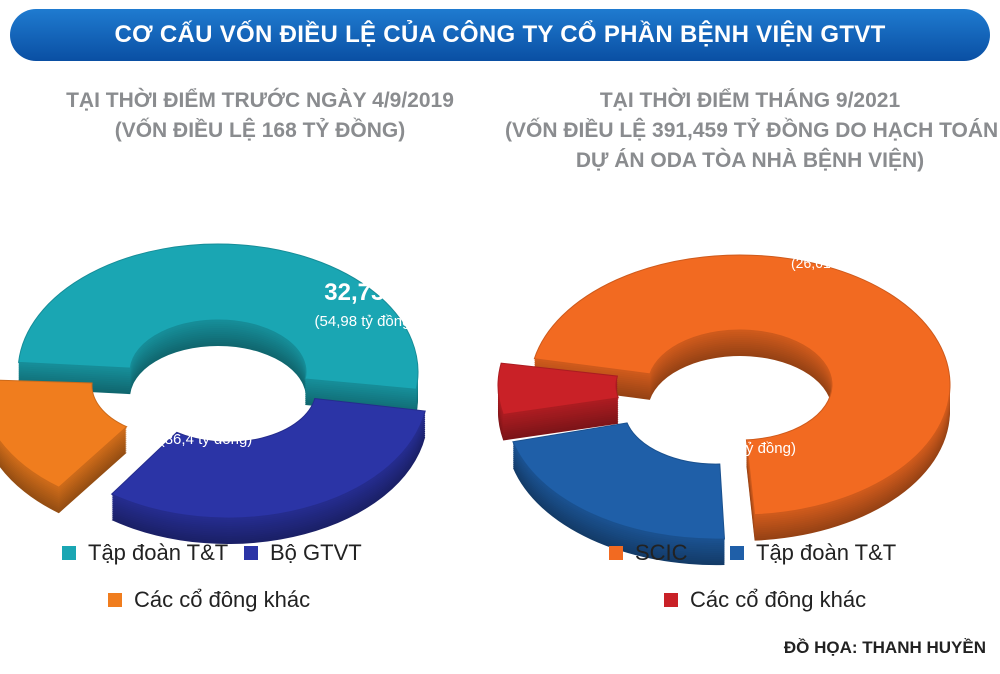 This screenshot has width=1000, height=674. Describe the element at coordinates (364, 292) in the screenshot. I see `slice-percent-label: 32,73%` at that location.